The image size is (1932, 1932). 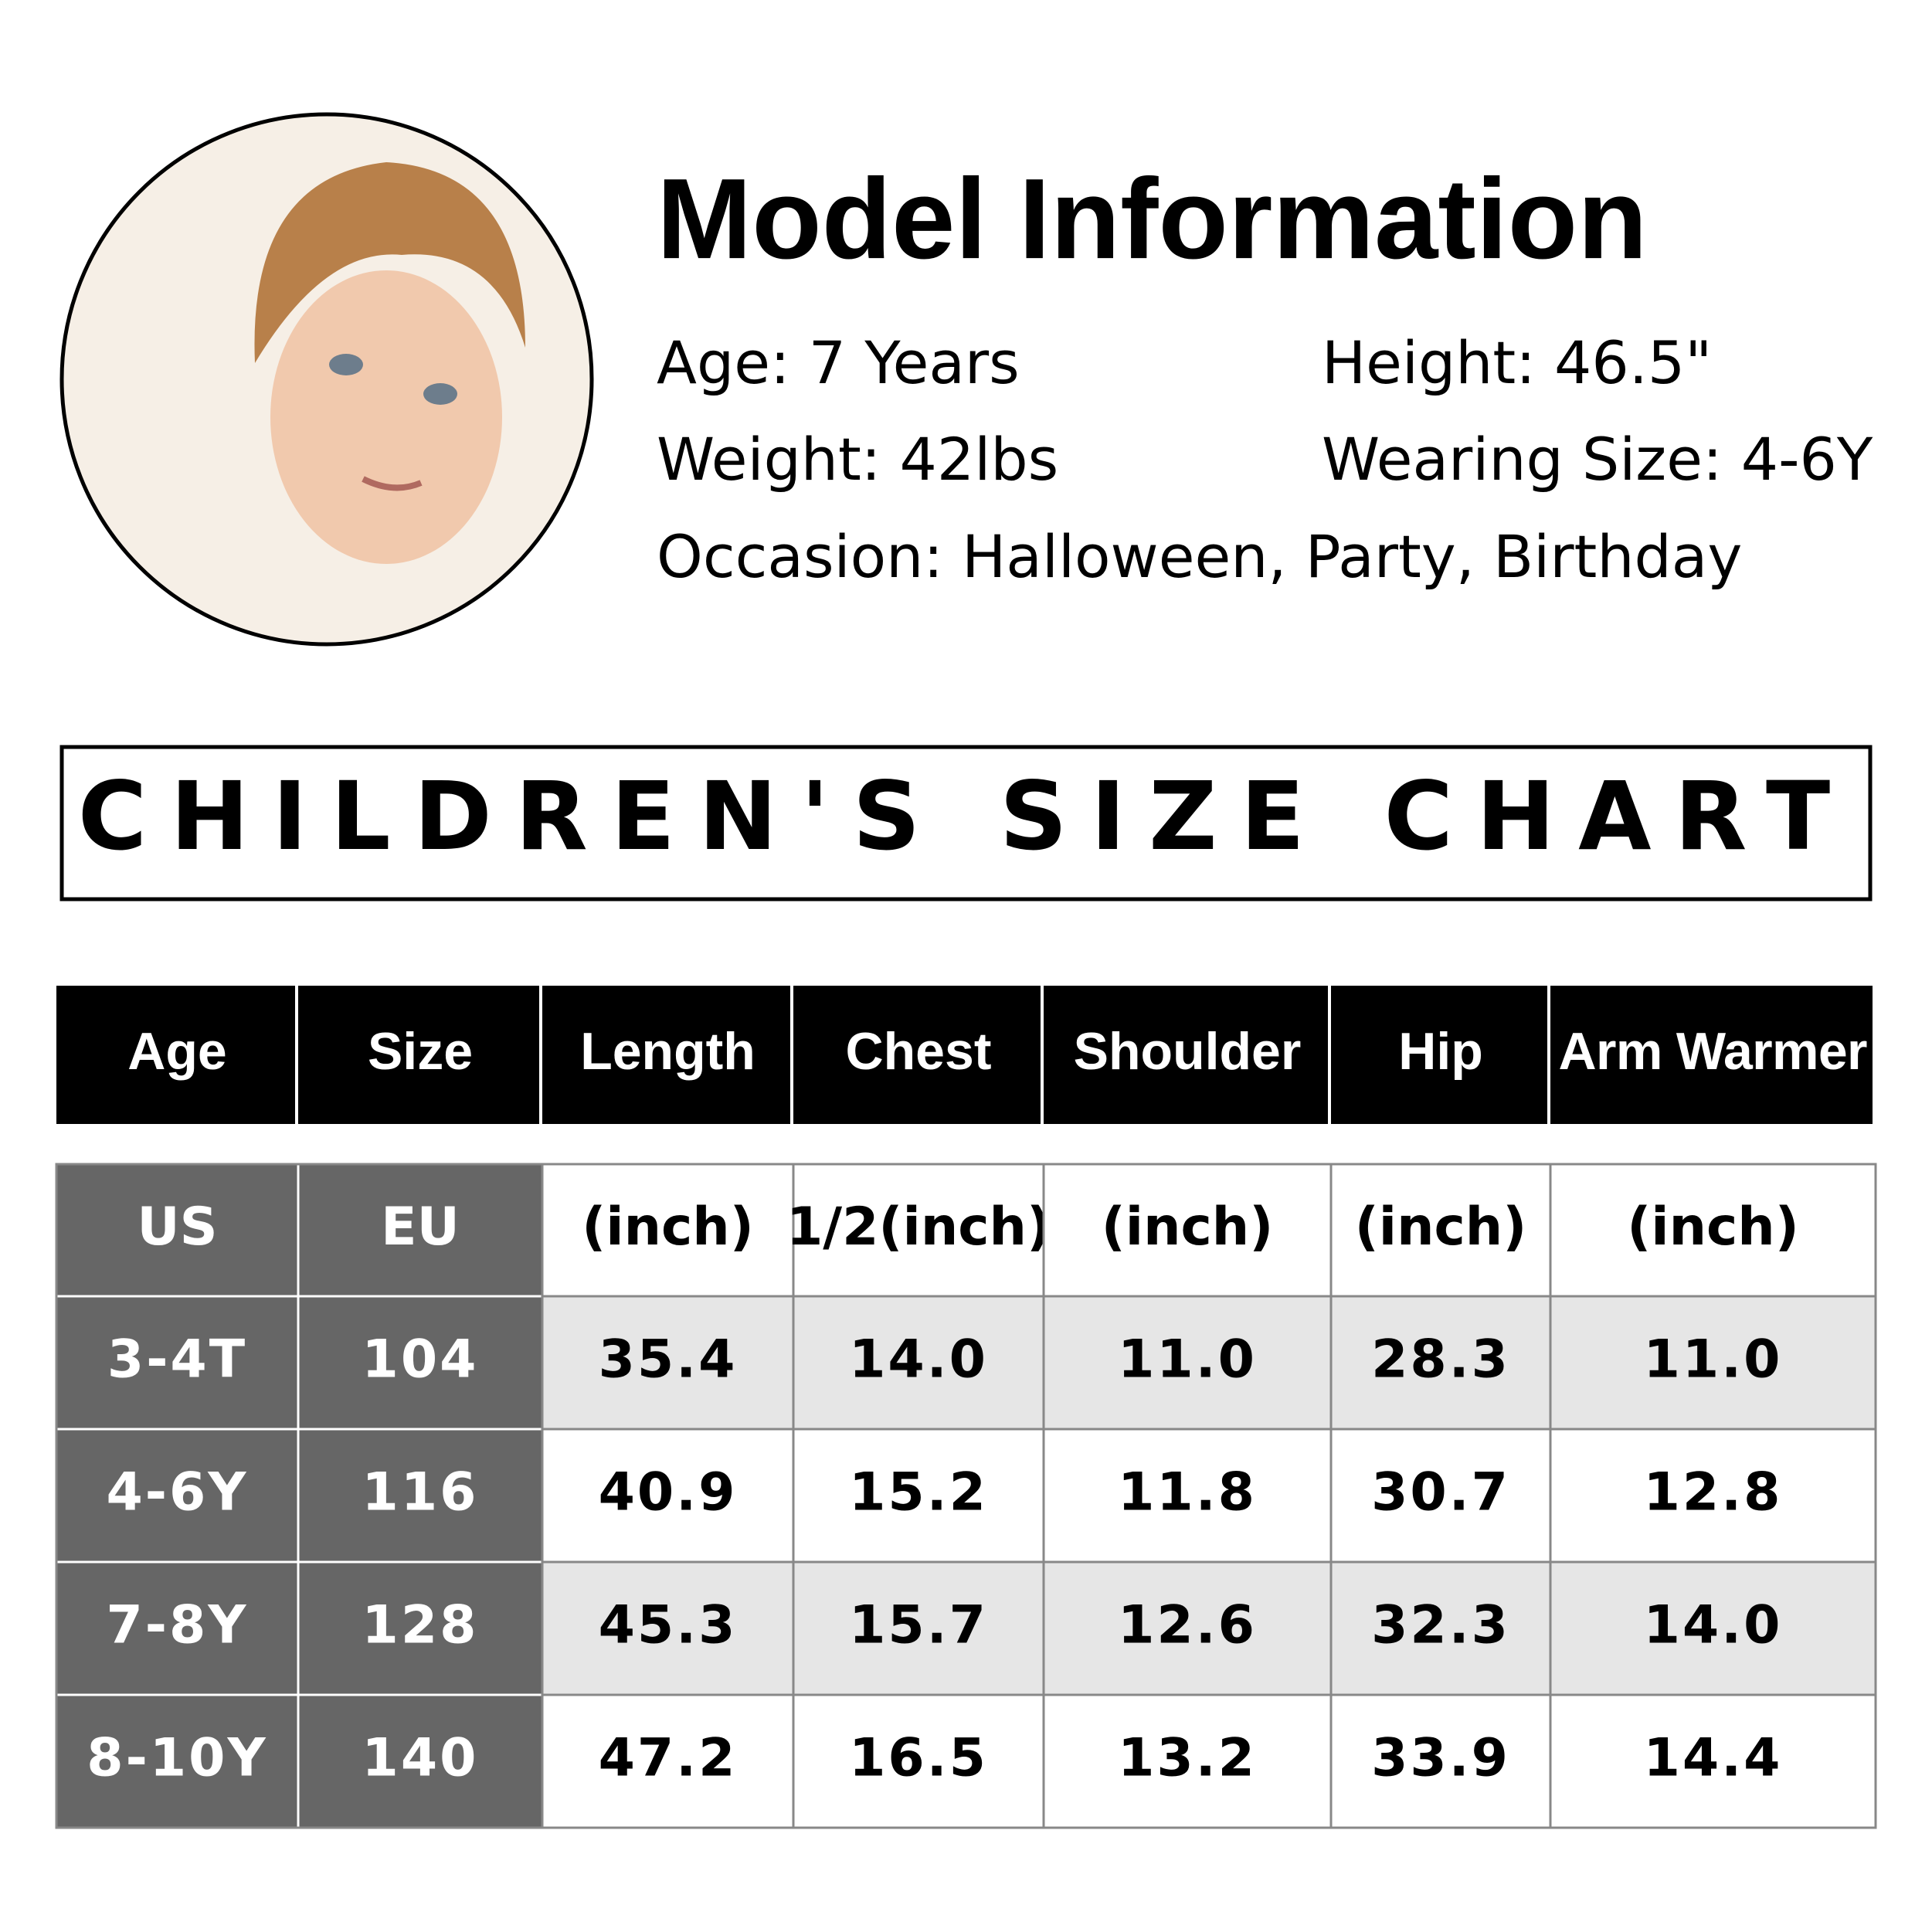 I want to click on model-title: Model Information, so click(x=1152, y=219).